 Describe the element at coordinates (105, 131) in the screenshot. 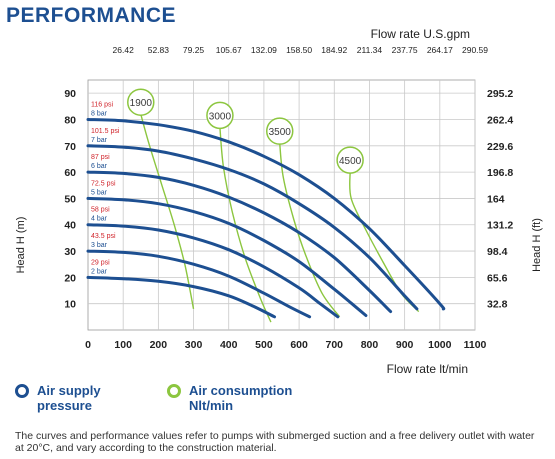

I see `psi-label: 101.5 psi` at that location.